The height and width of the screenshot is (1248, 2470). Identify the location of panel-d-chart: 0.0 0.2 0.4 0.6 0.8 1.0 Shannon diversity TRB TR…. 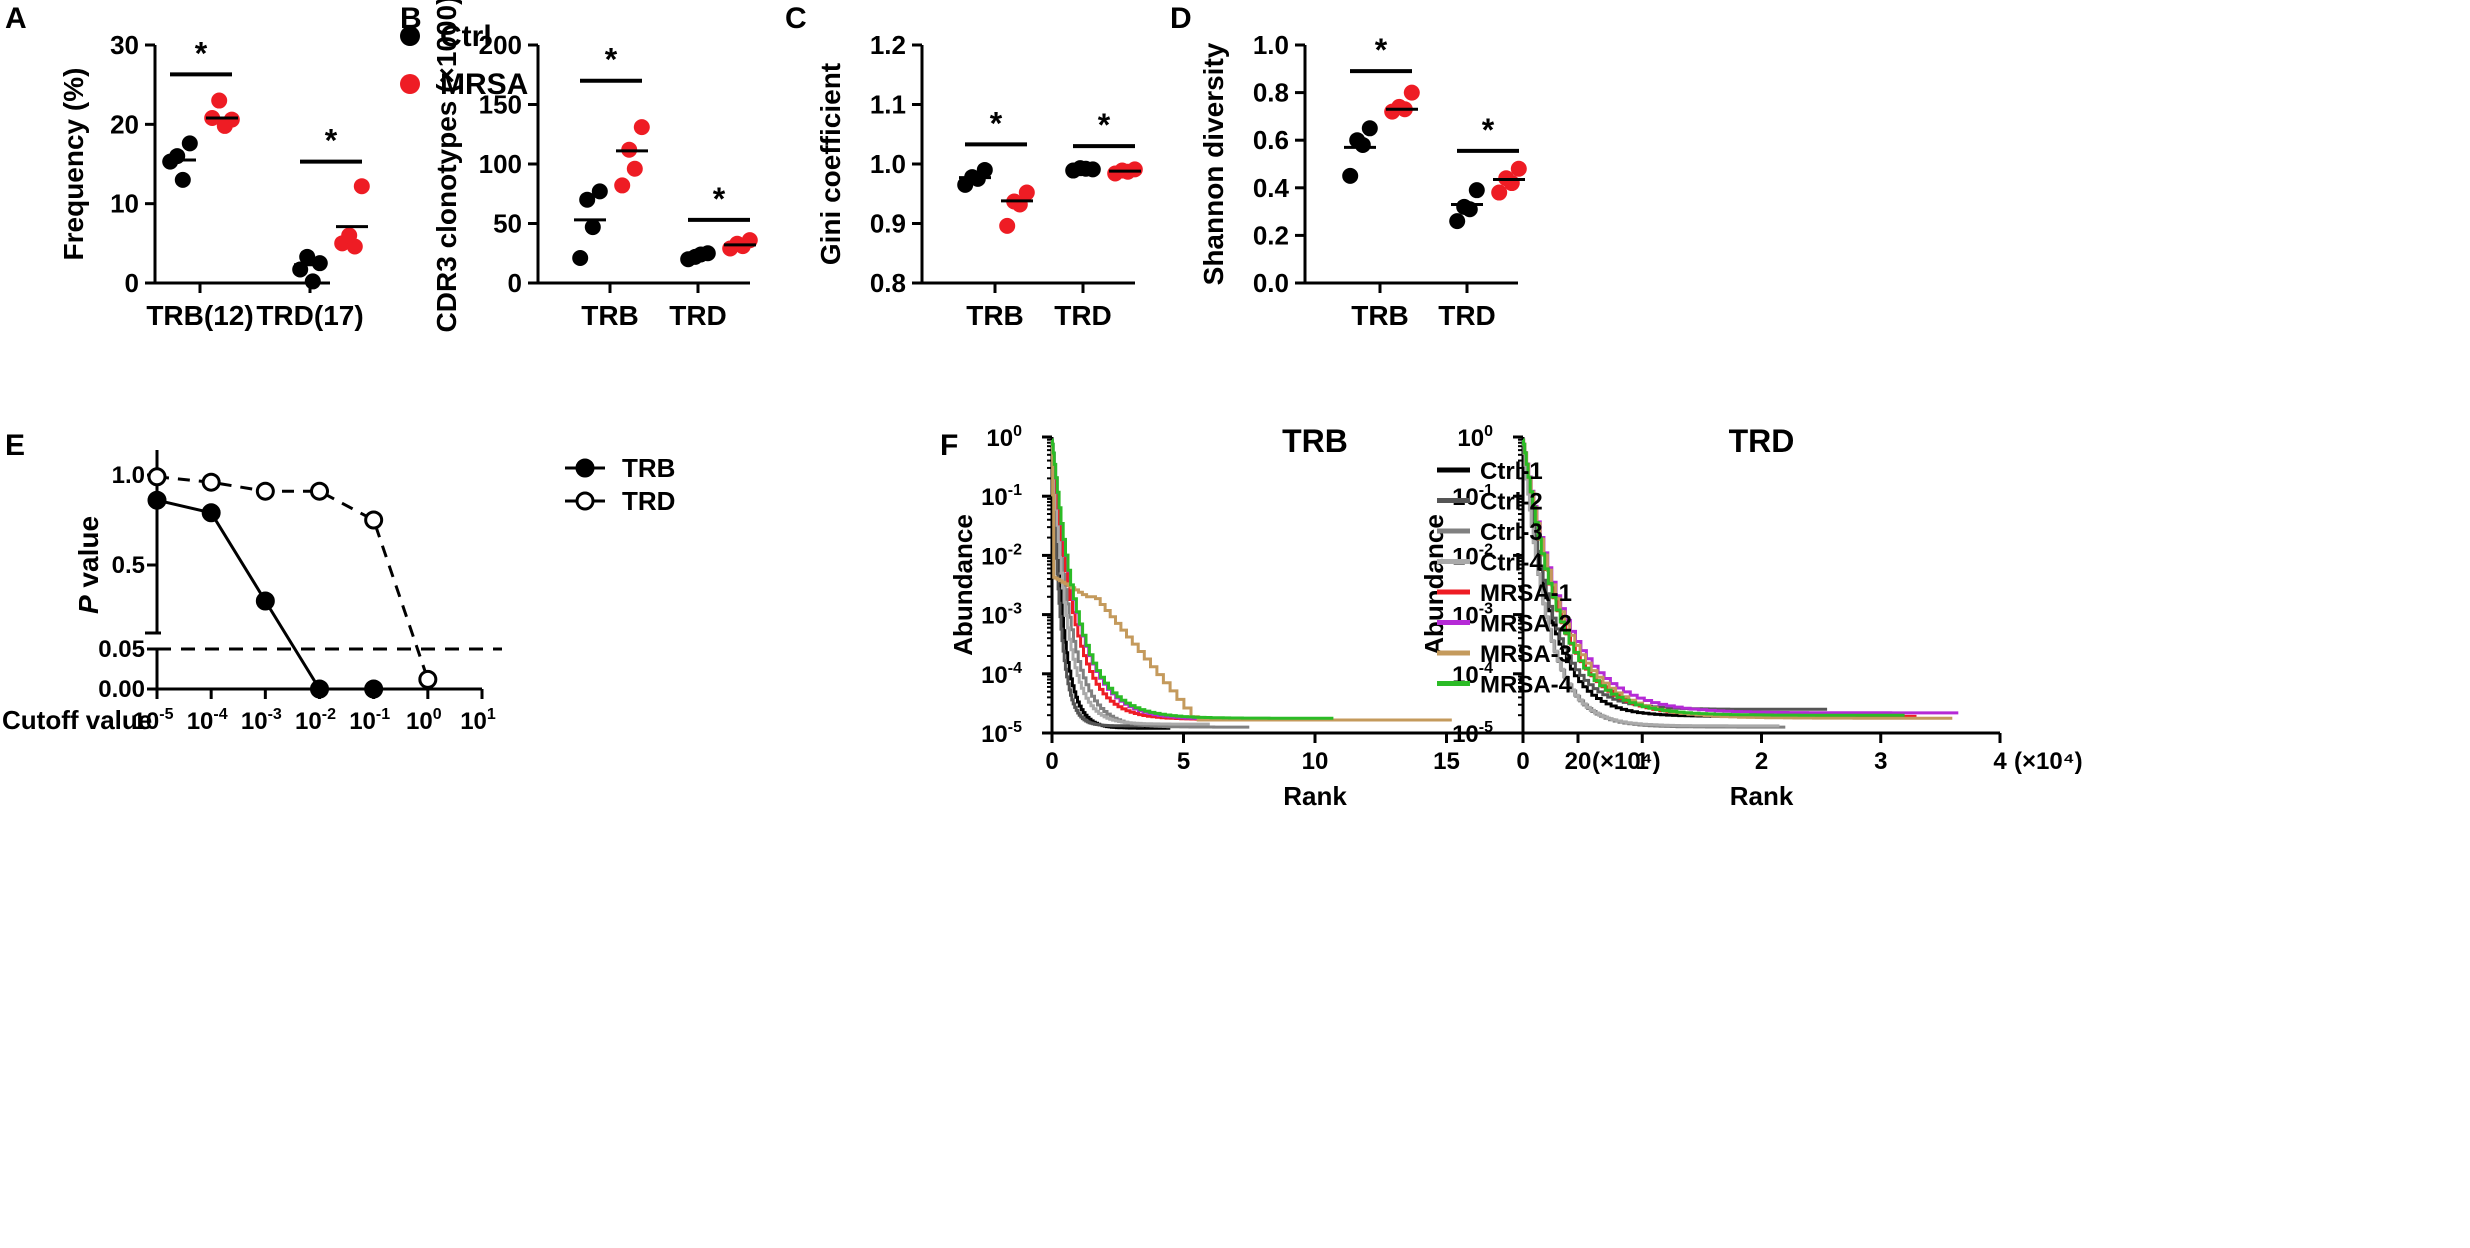
(1362, 180).